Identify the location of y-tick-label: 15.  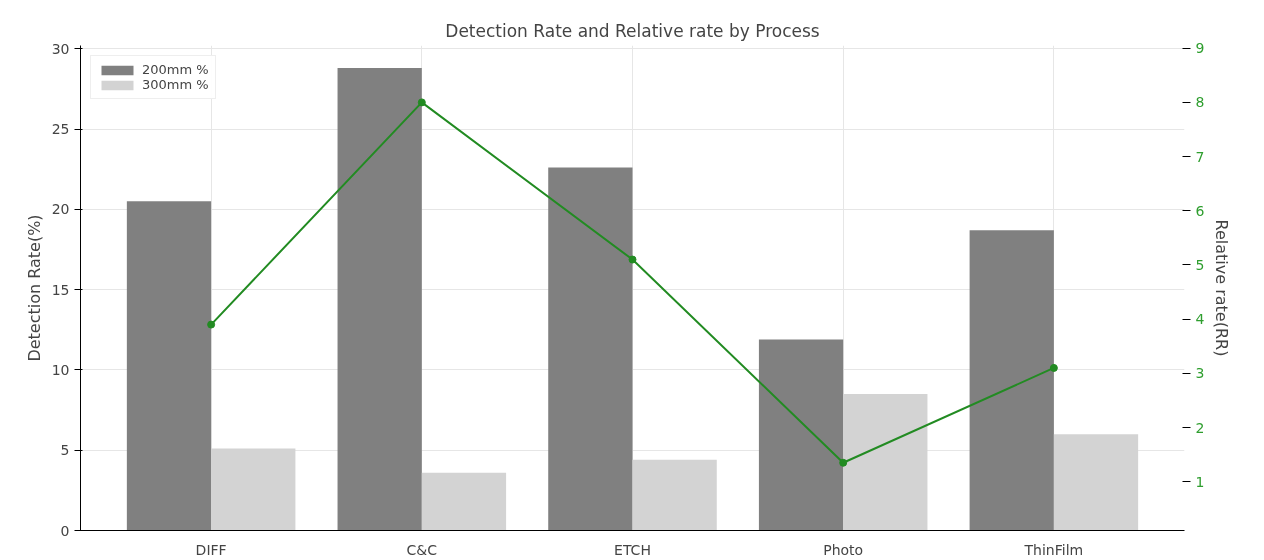
(60, 289).